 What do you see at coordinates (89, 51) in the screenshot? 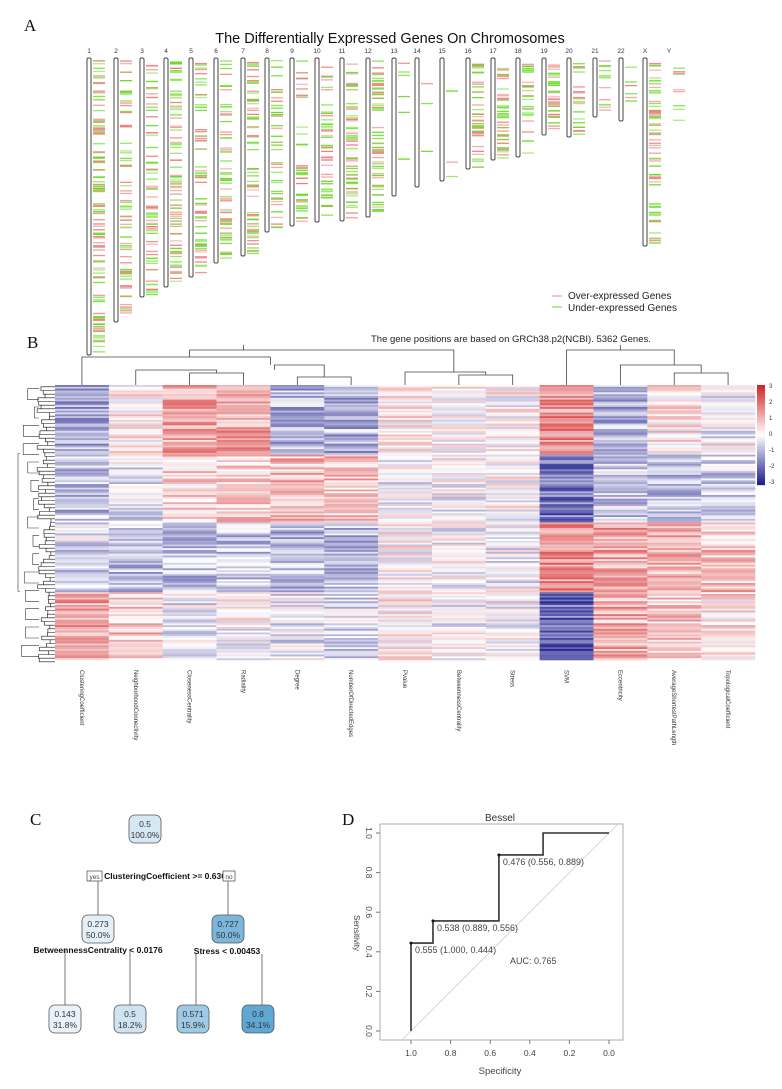
I see `chromosome-label: 1` at bounding box center [89, 51].